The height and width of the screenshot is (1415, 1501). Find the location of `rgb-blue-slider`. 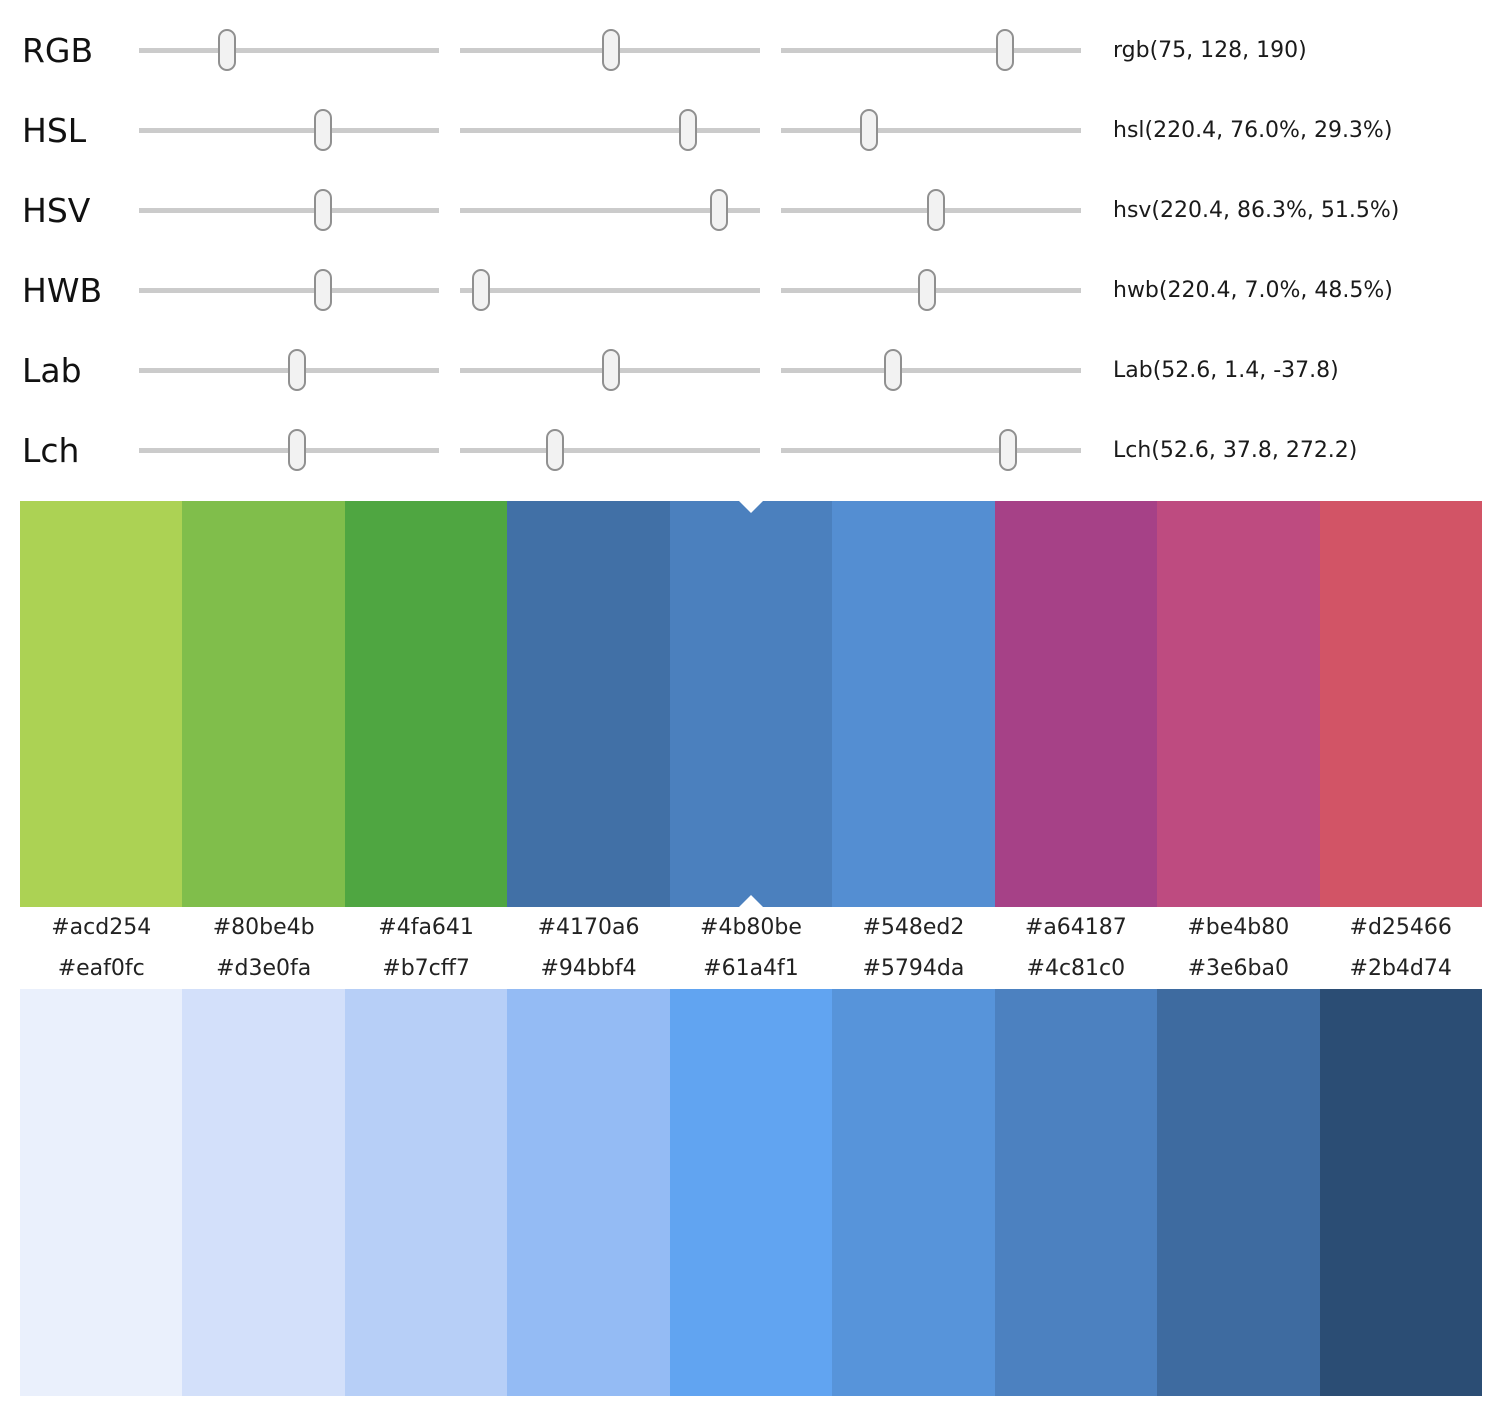

rgb-blue-slider is located at coordinates (931, 50).